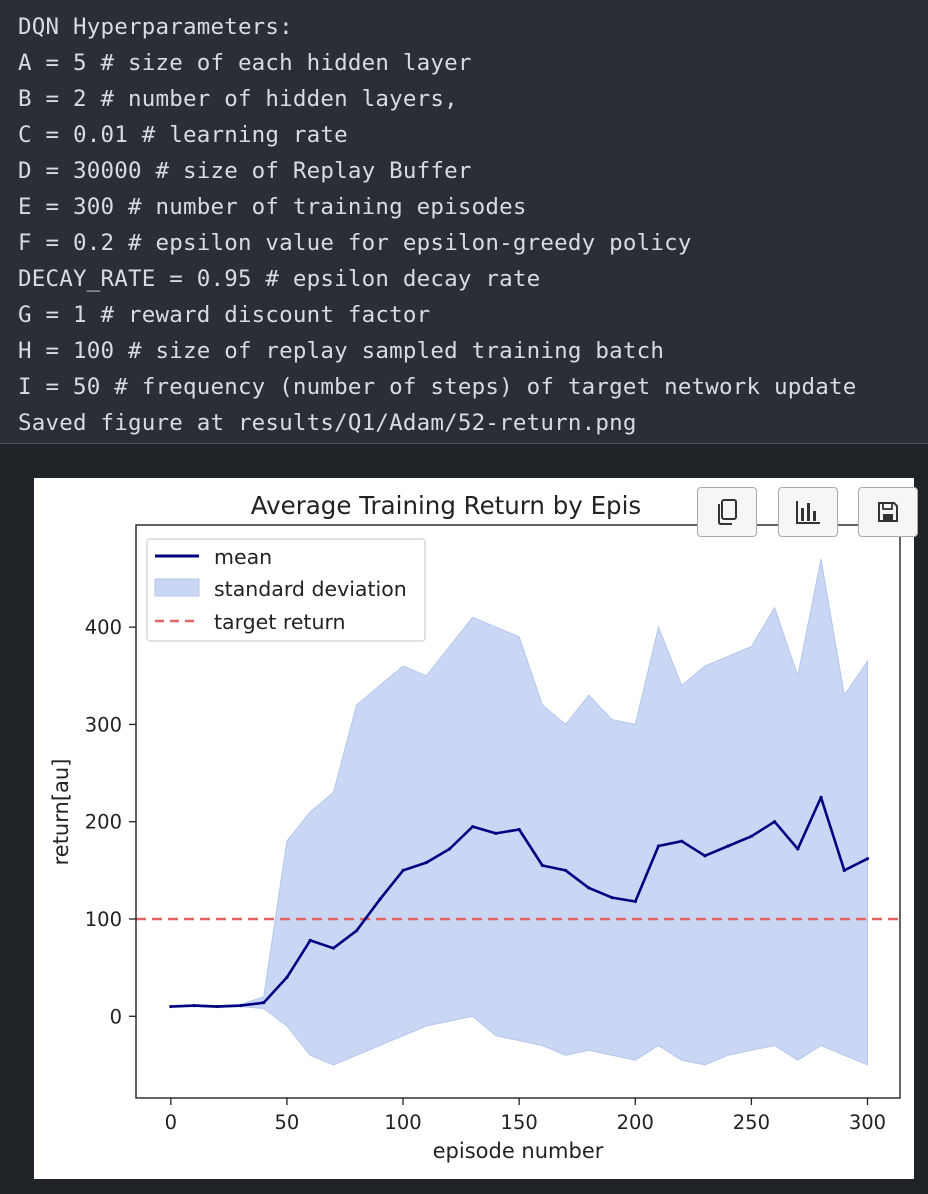  I want to click on x-tick-label: 200, so click(635, 1122).